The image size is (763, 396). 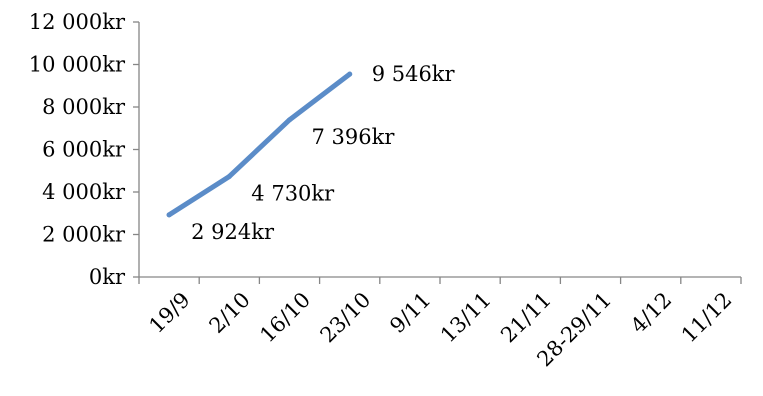 What do you see at coordinates (707, 318) in the screenshot?
I see `x-tick-label: 11/12` at bounding box center [707, 318].